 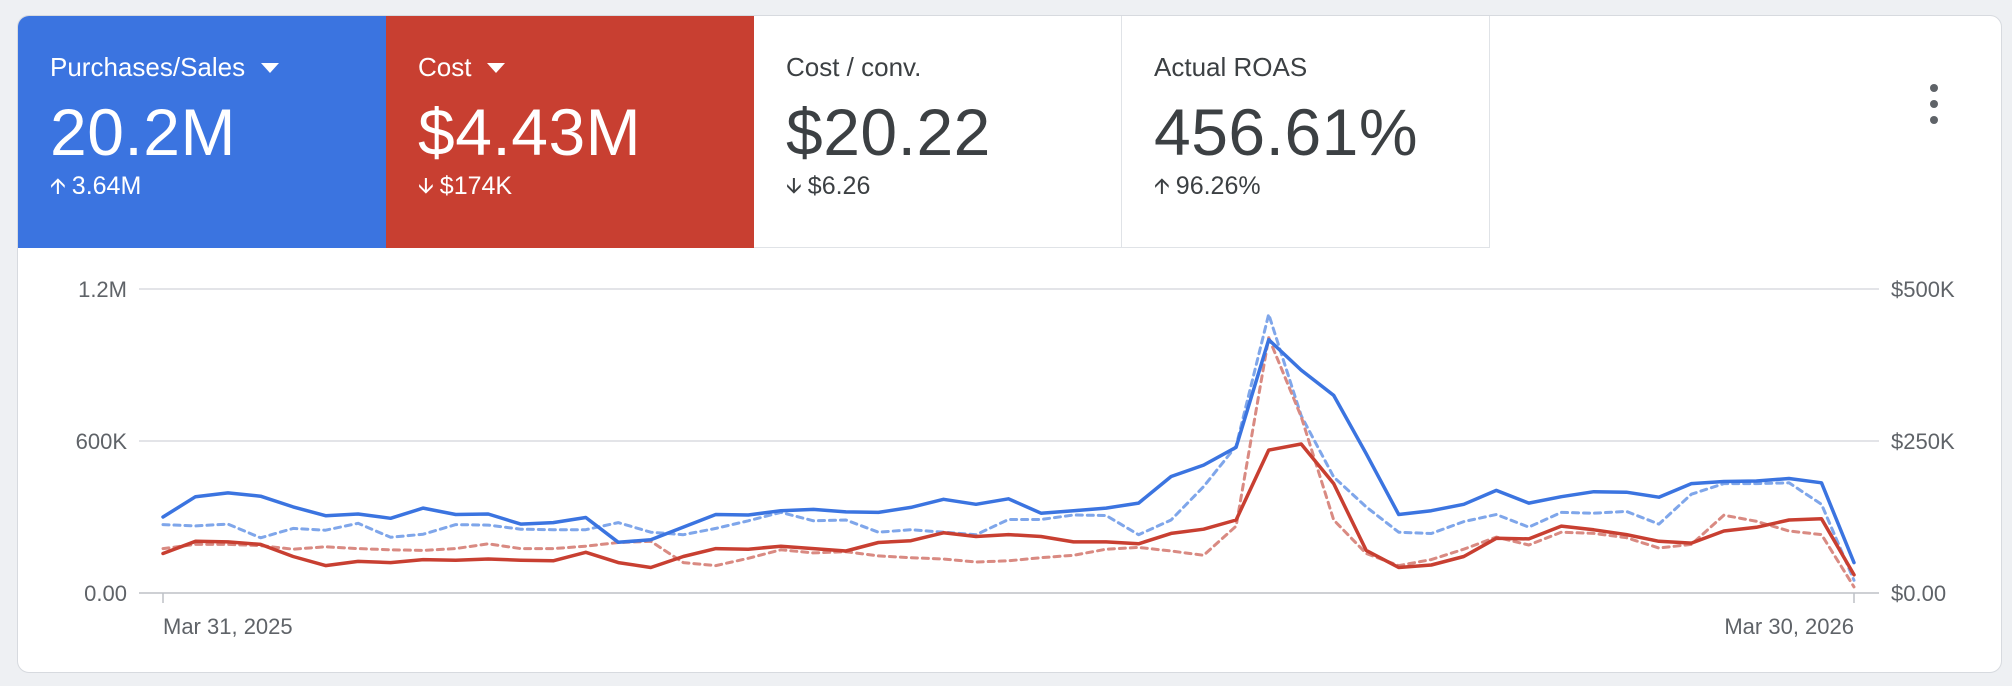 I want to click on metric-tile-actual-roas: Actual ROAS 456.61% 🡩 96.26%, so click(x=1306, y=132).